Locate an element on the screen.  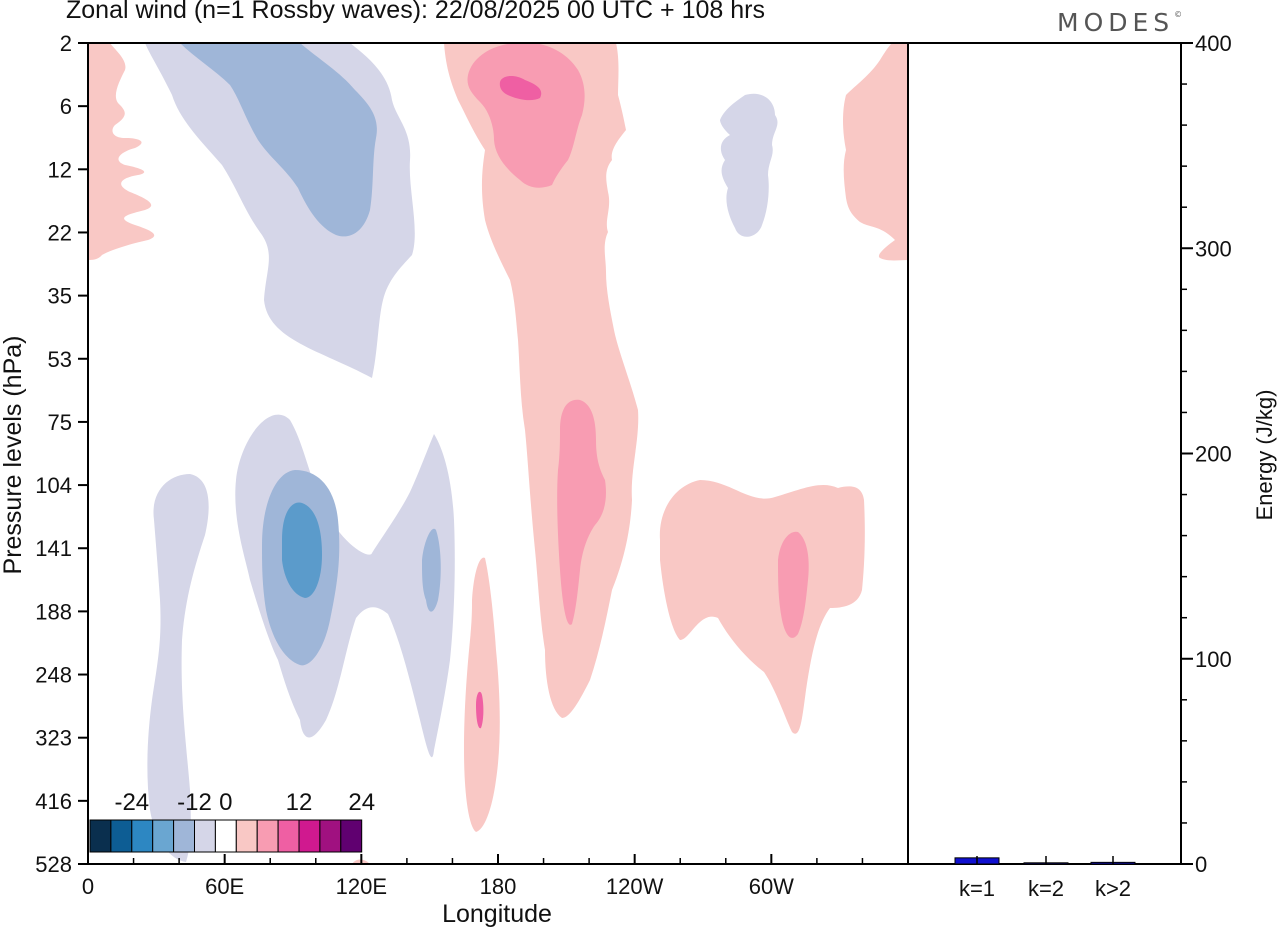
y-tick-label: 53 is located at coordinates (60, 359).